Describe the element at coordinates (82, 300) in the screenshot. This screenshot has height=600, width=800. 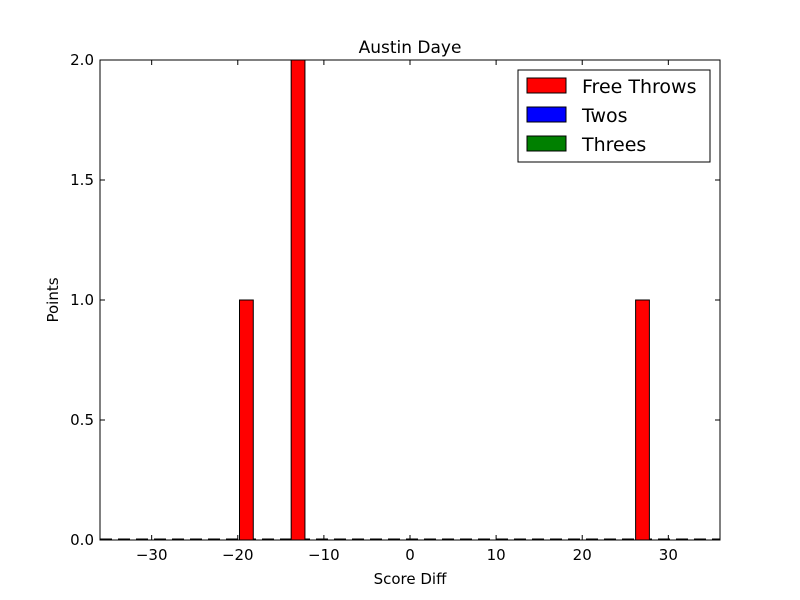
I see `y-tick-label: 1.0` at that location.